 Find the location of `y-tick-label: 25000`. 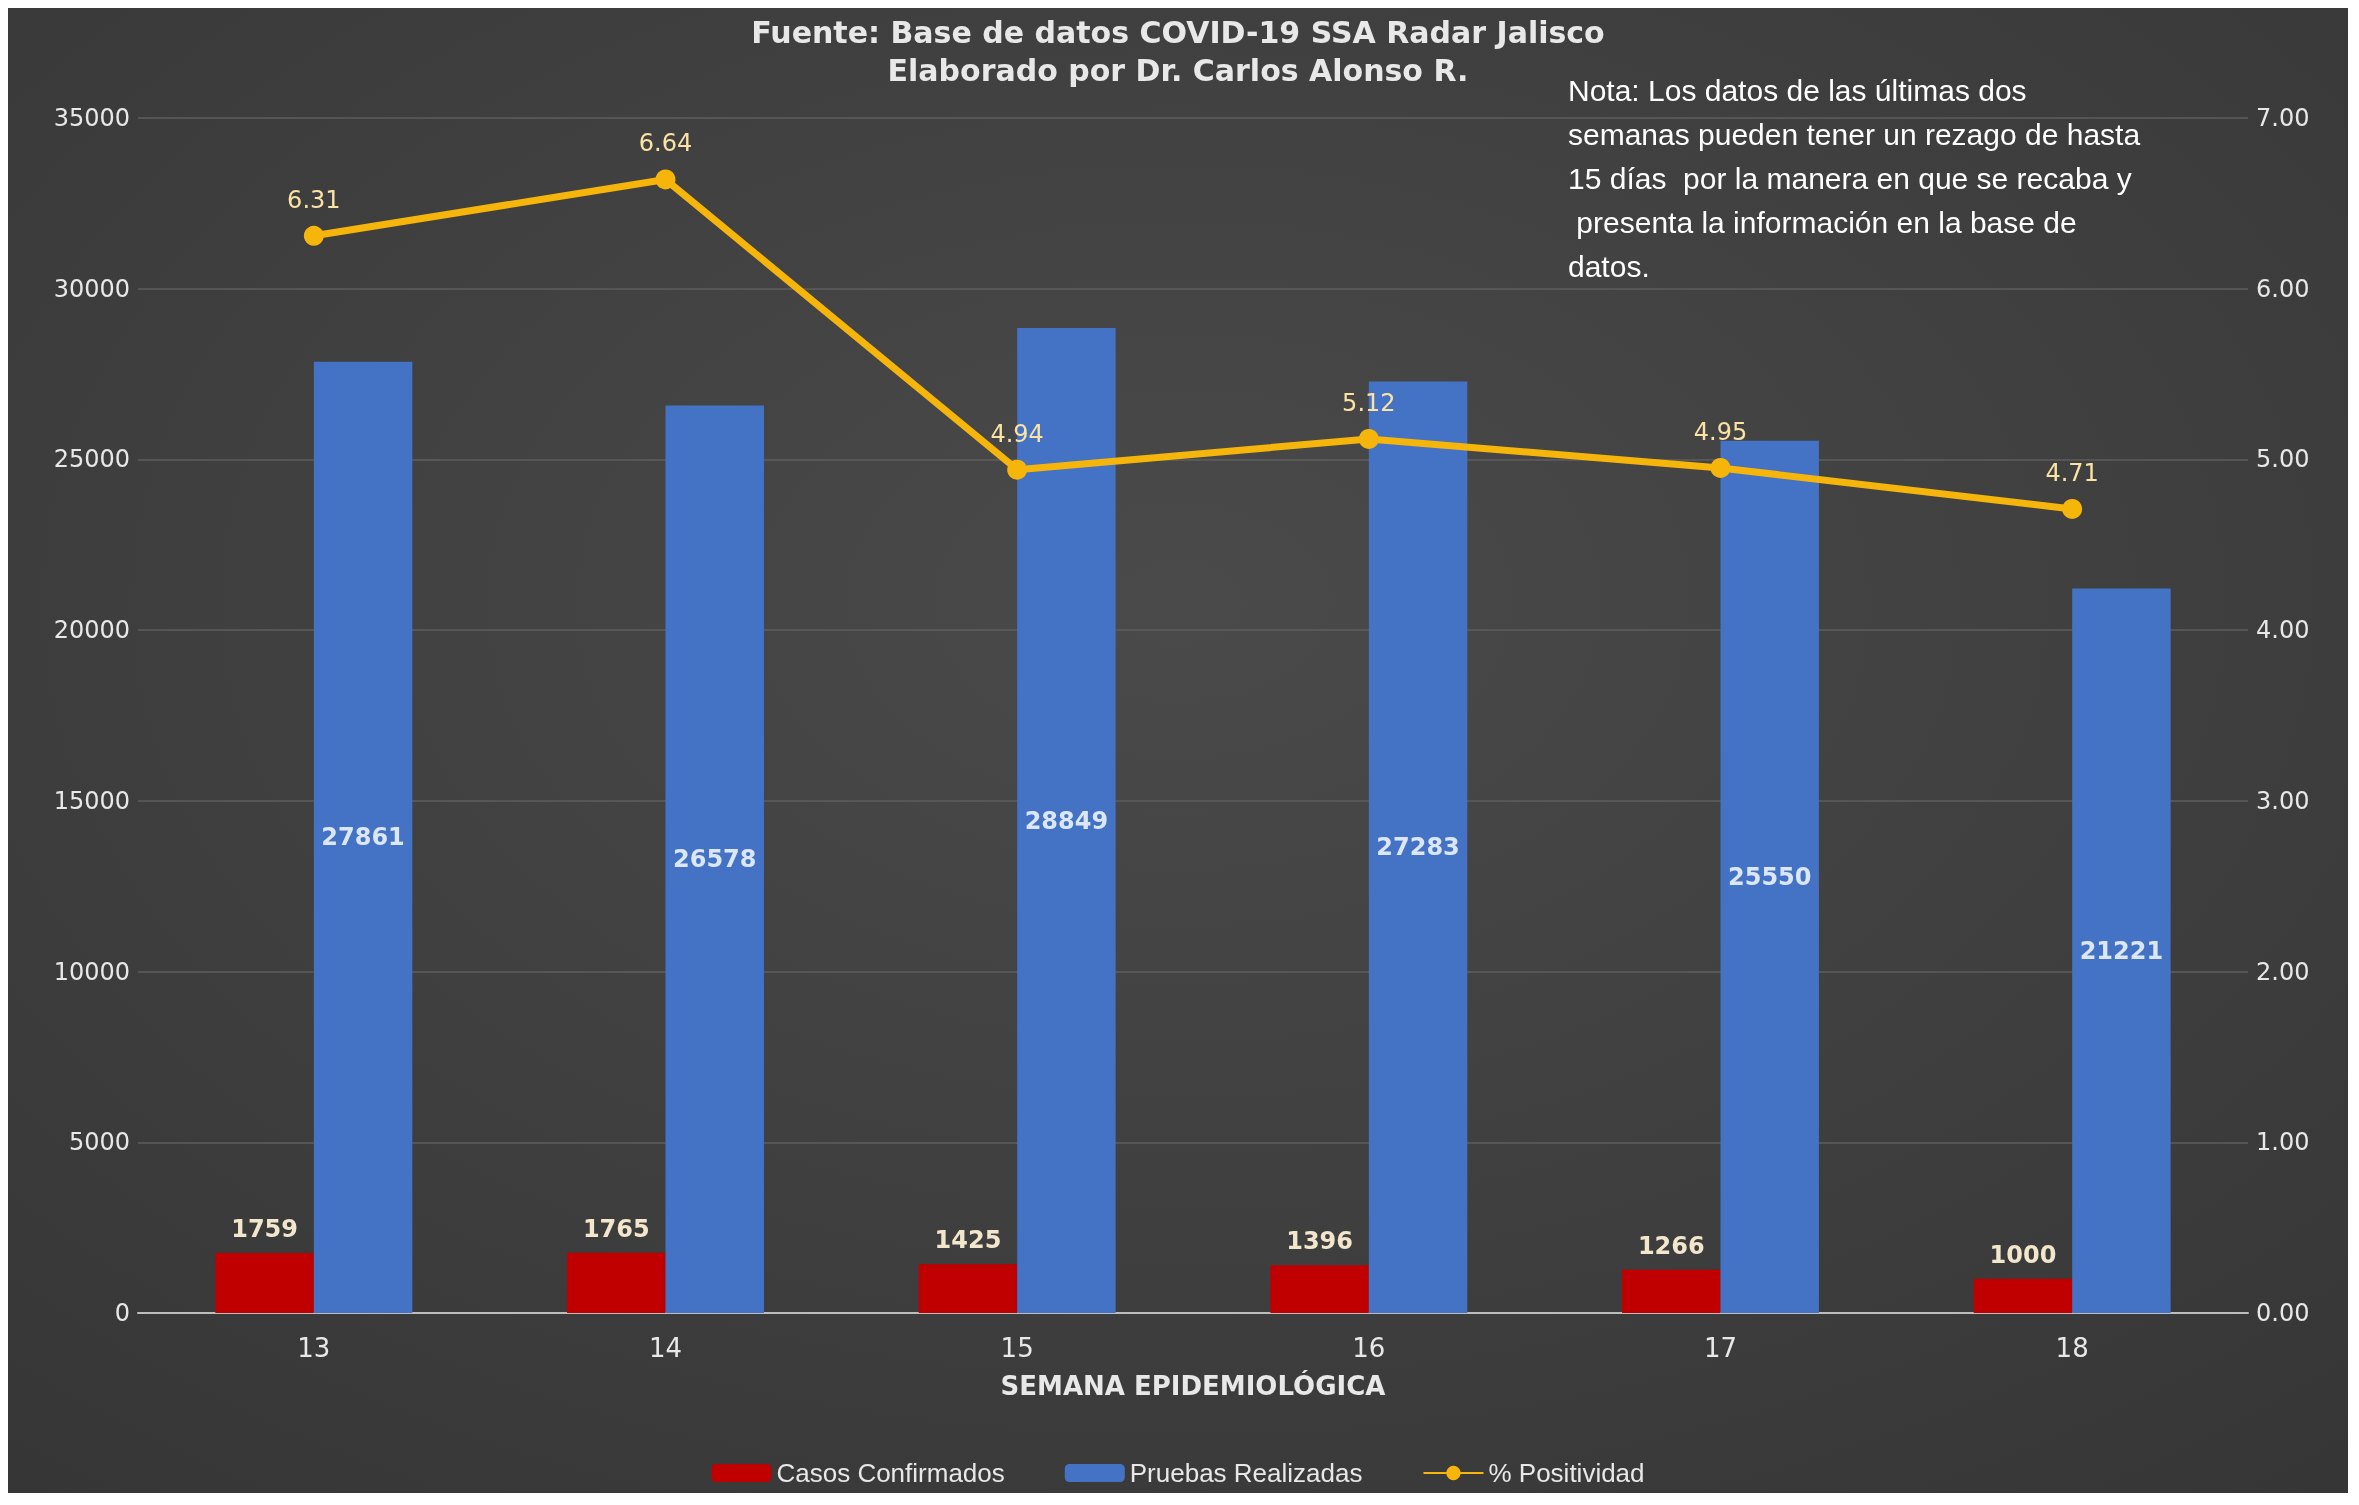

y-tick-label: 25000 is located at coordinates (91, 459).